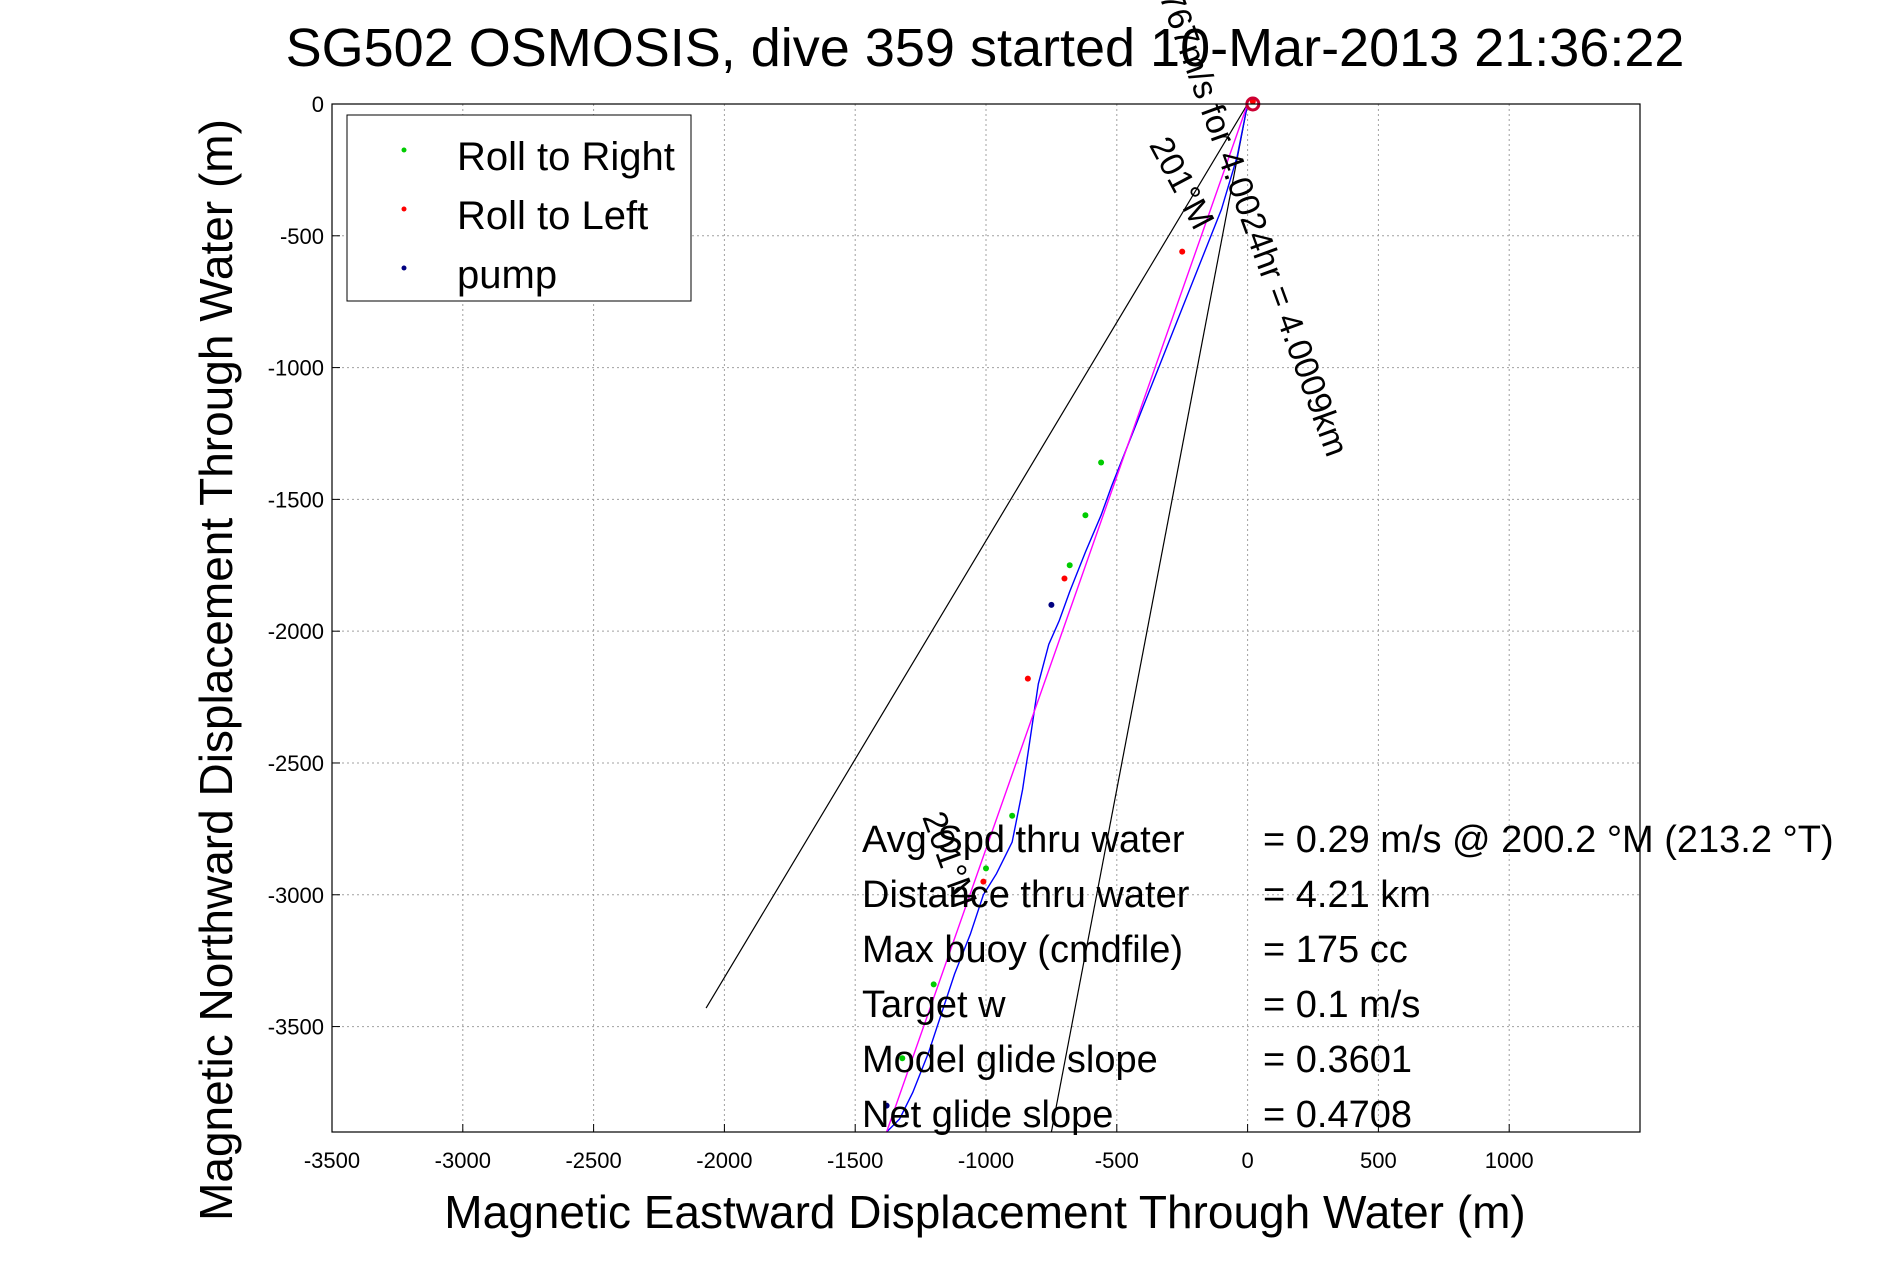 Image resolution: width=1891 pixels, height=1262 pixels. What do you see at coordinates (318, 104) in the screenshot?
I see `y-tick-label: 0` at bounding box center [318, 104].